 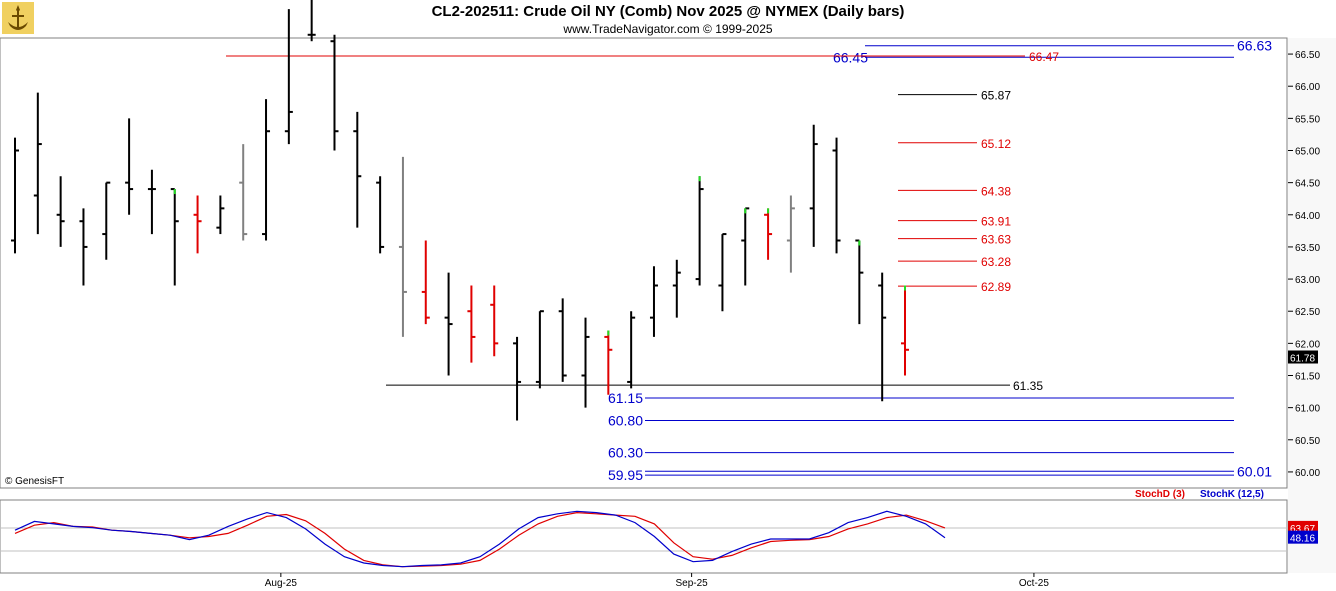 What do you see at coordinates (1232, 494) in the screenshot?
I see `stochk-legend: StochK (12,5)` at bounding box center [1232, 494].